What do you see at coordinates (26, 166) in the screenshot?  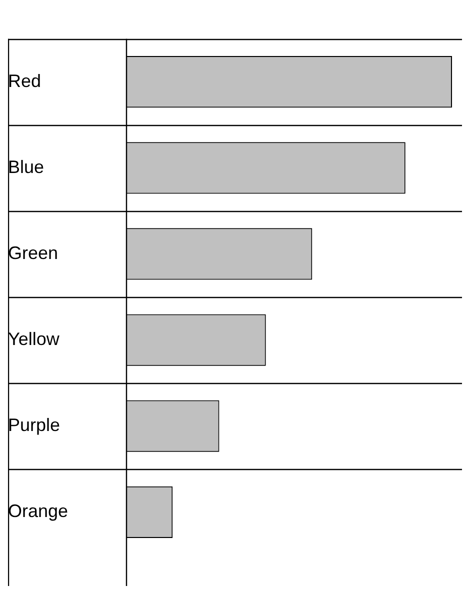 I see `y-tick-label: Blue` at bounding box center [26, 166].